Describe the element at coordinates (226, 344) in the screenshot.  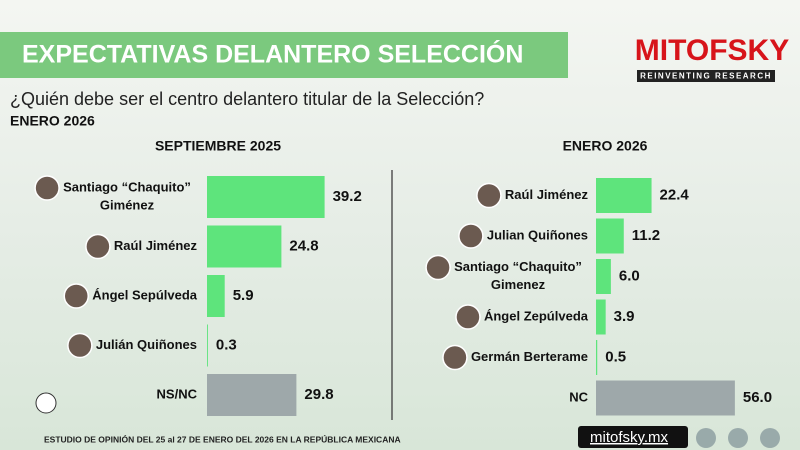
I see `value-label: 0.3` at that location.